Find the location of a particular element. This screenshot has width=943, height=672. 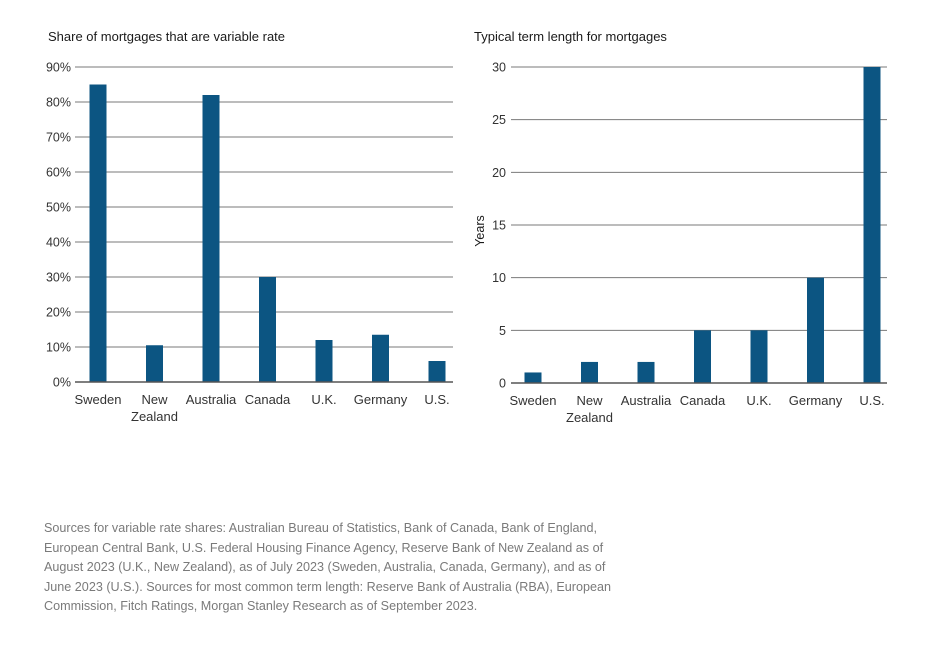

y-tick-label: 0 is located at coordinates (502, 384).